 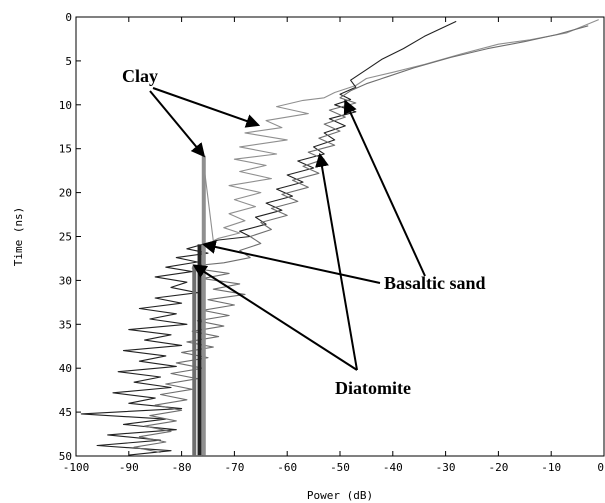 What do you see at coordinates (498, 467) in the screenshot?
I see `x-tick-label: -20` at bounding box center [498, 467].